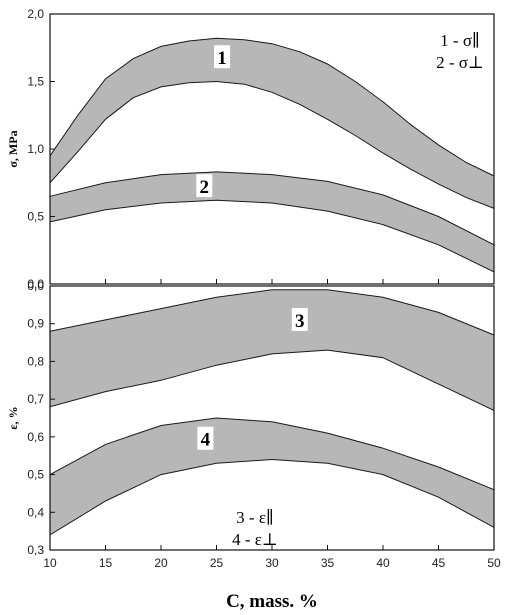 The image size is (531, 615). I want to click on band-label-1: 1, so click(222, 58).